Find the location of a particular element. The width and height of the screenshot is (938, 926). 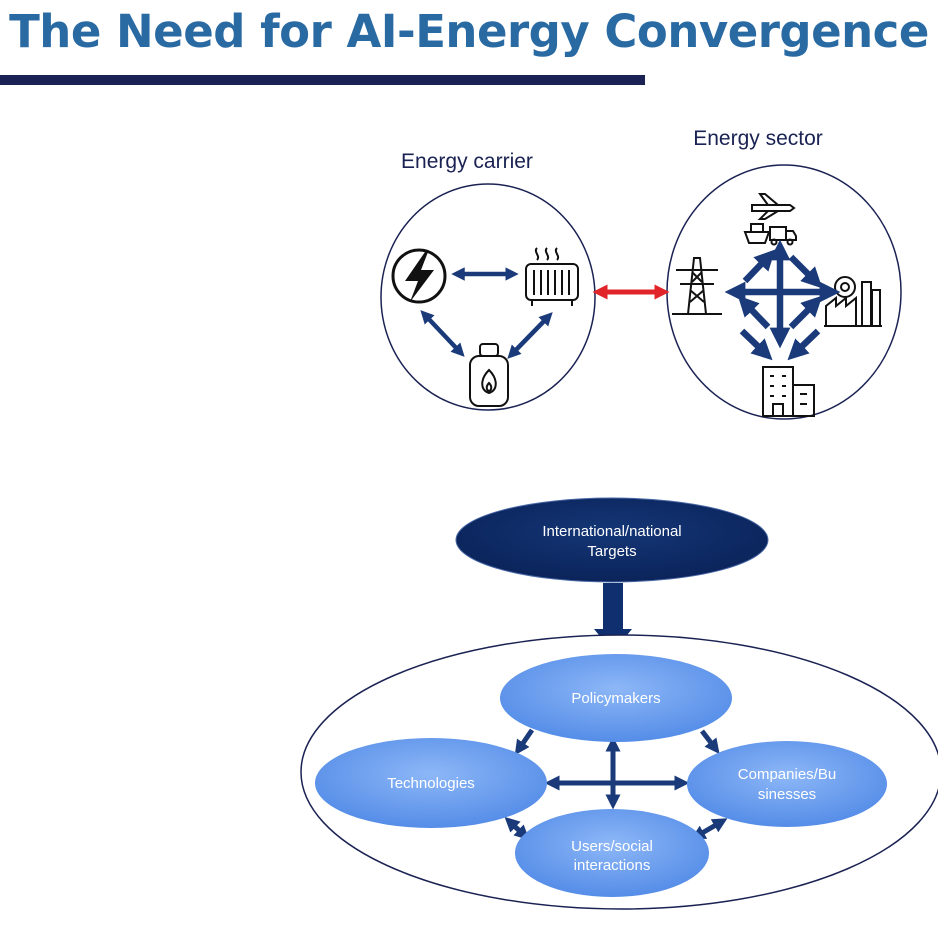

lightning-icon is located at coordinates (419, 276).